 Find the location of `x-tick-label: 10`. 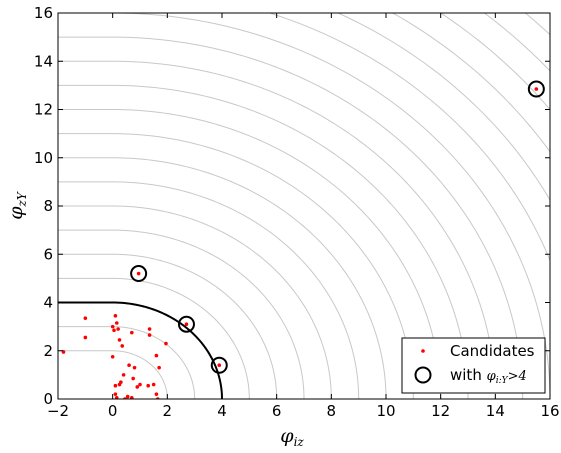

x-tick-label: 10 is located at coordinates (385, 411).